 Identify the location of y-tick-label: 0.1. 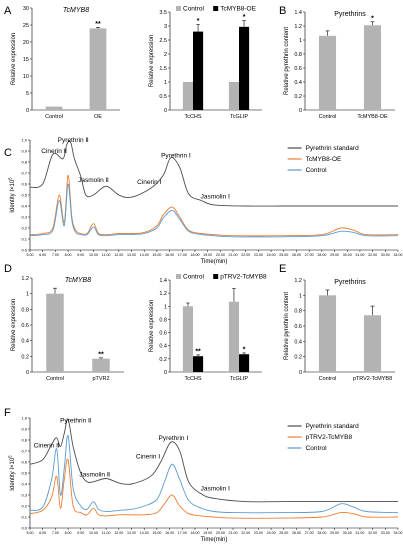
(24, 517).